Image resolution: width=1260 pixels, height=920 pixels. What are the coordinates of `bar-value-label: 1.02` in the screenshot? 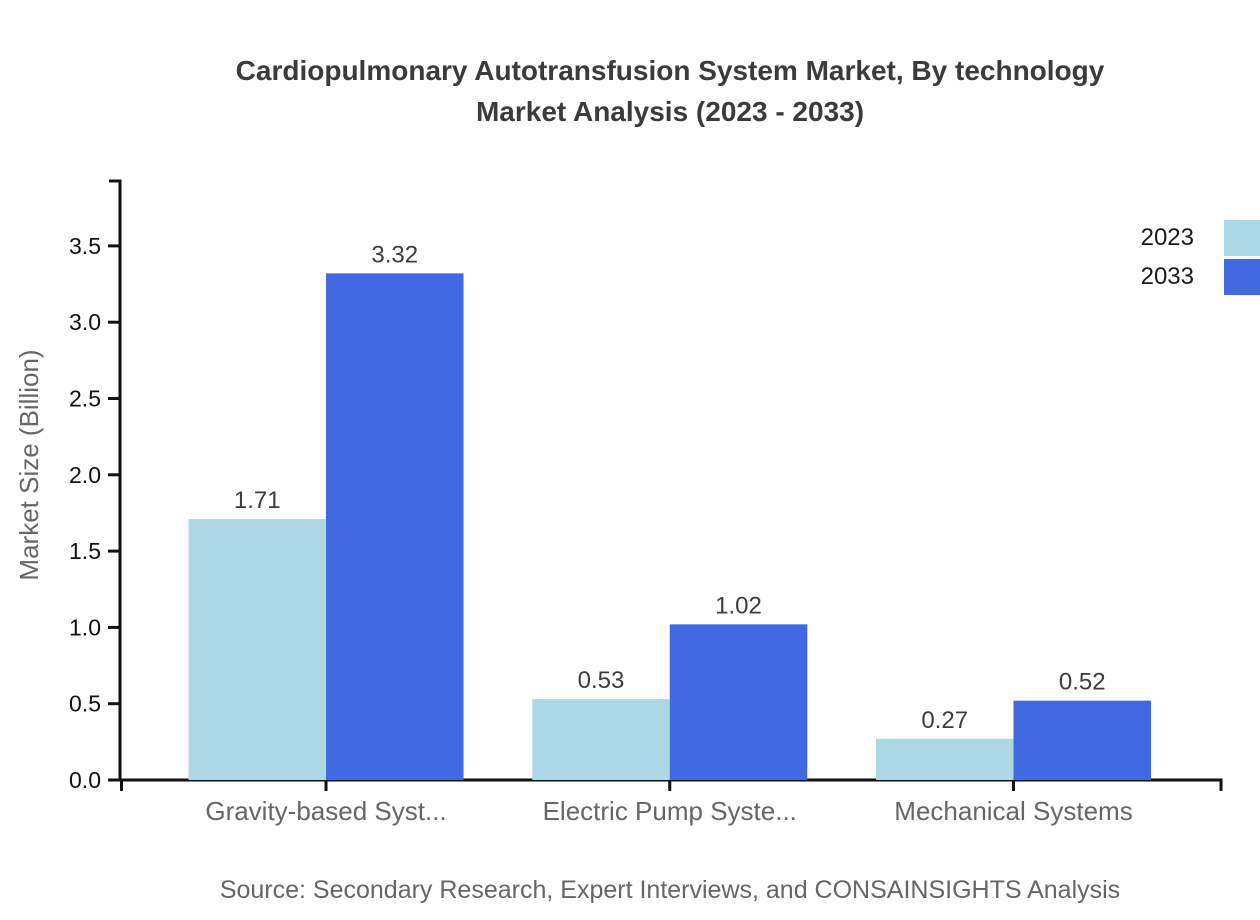 It's located at (738, 605).